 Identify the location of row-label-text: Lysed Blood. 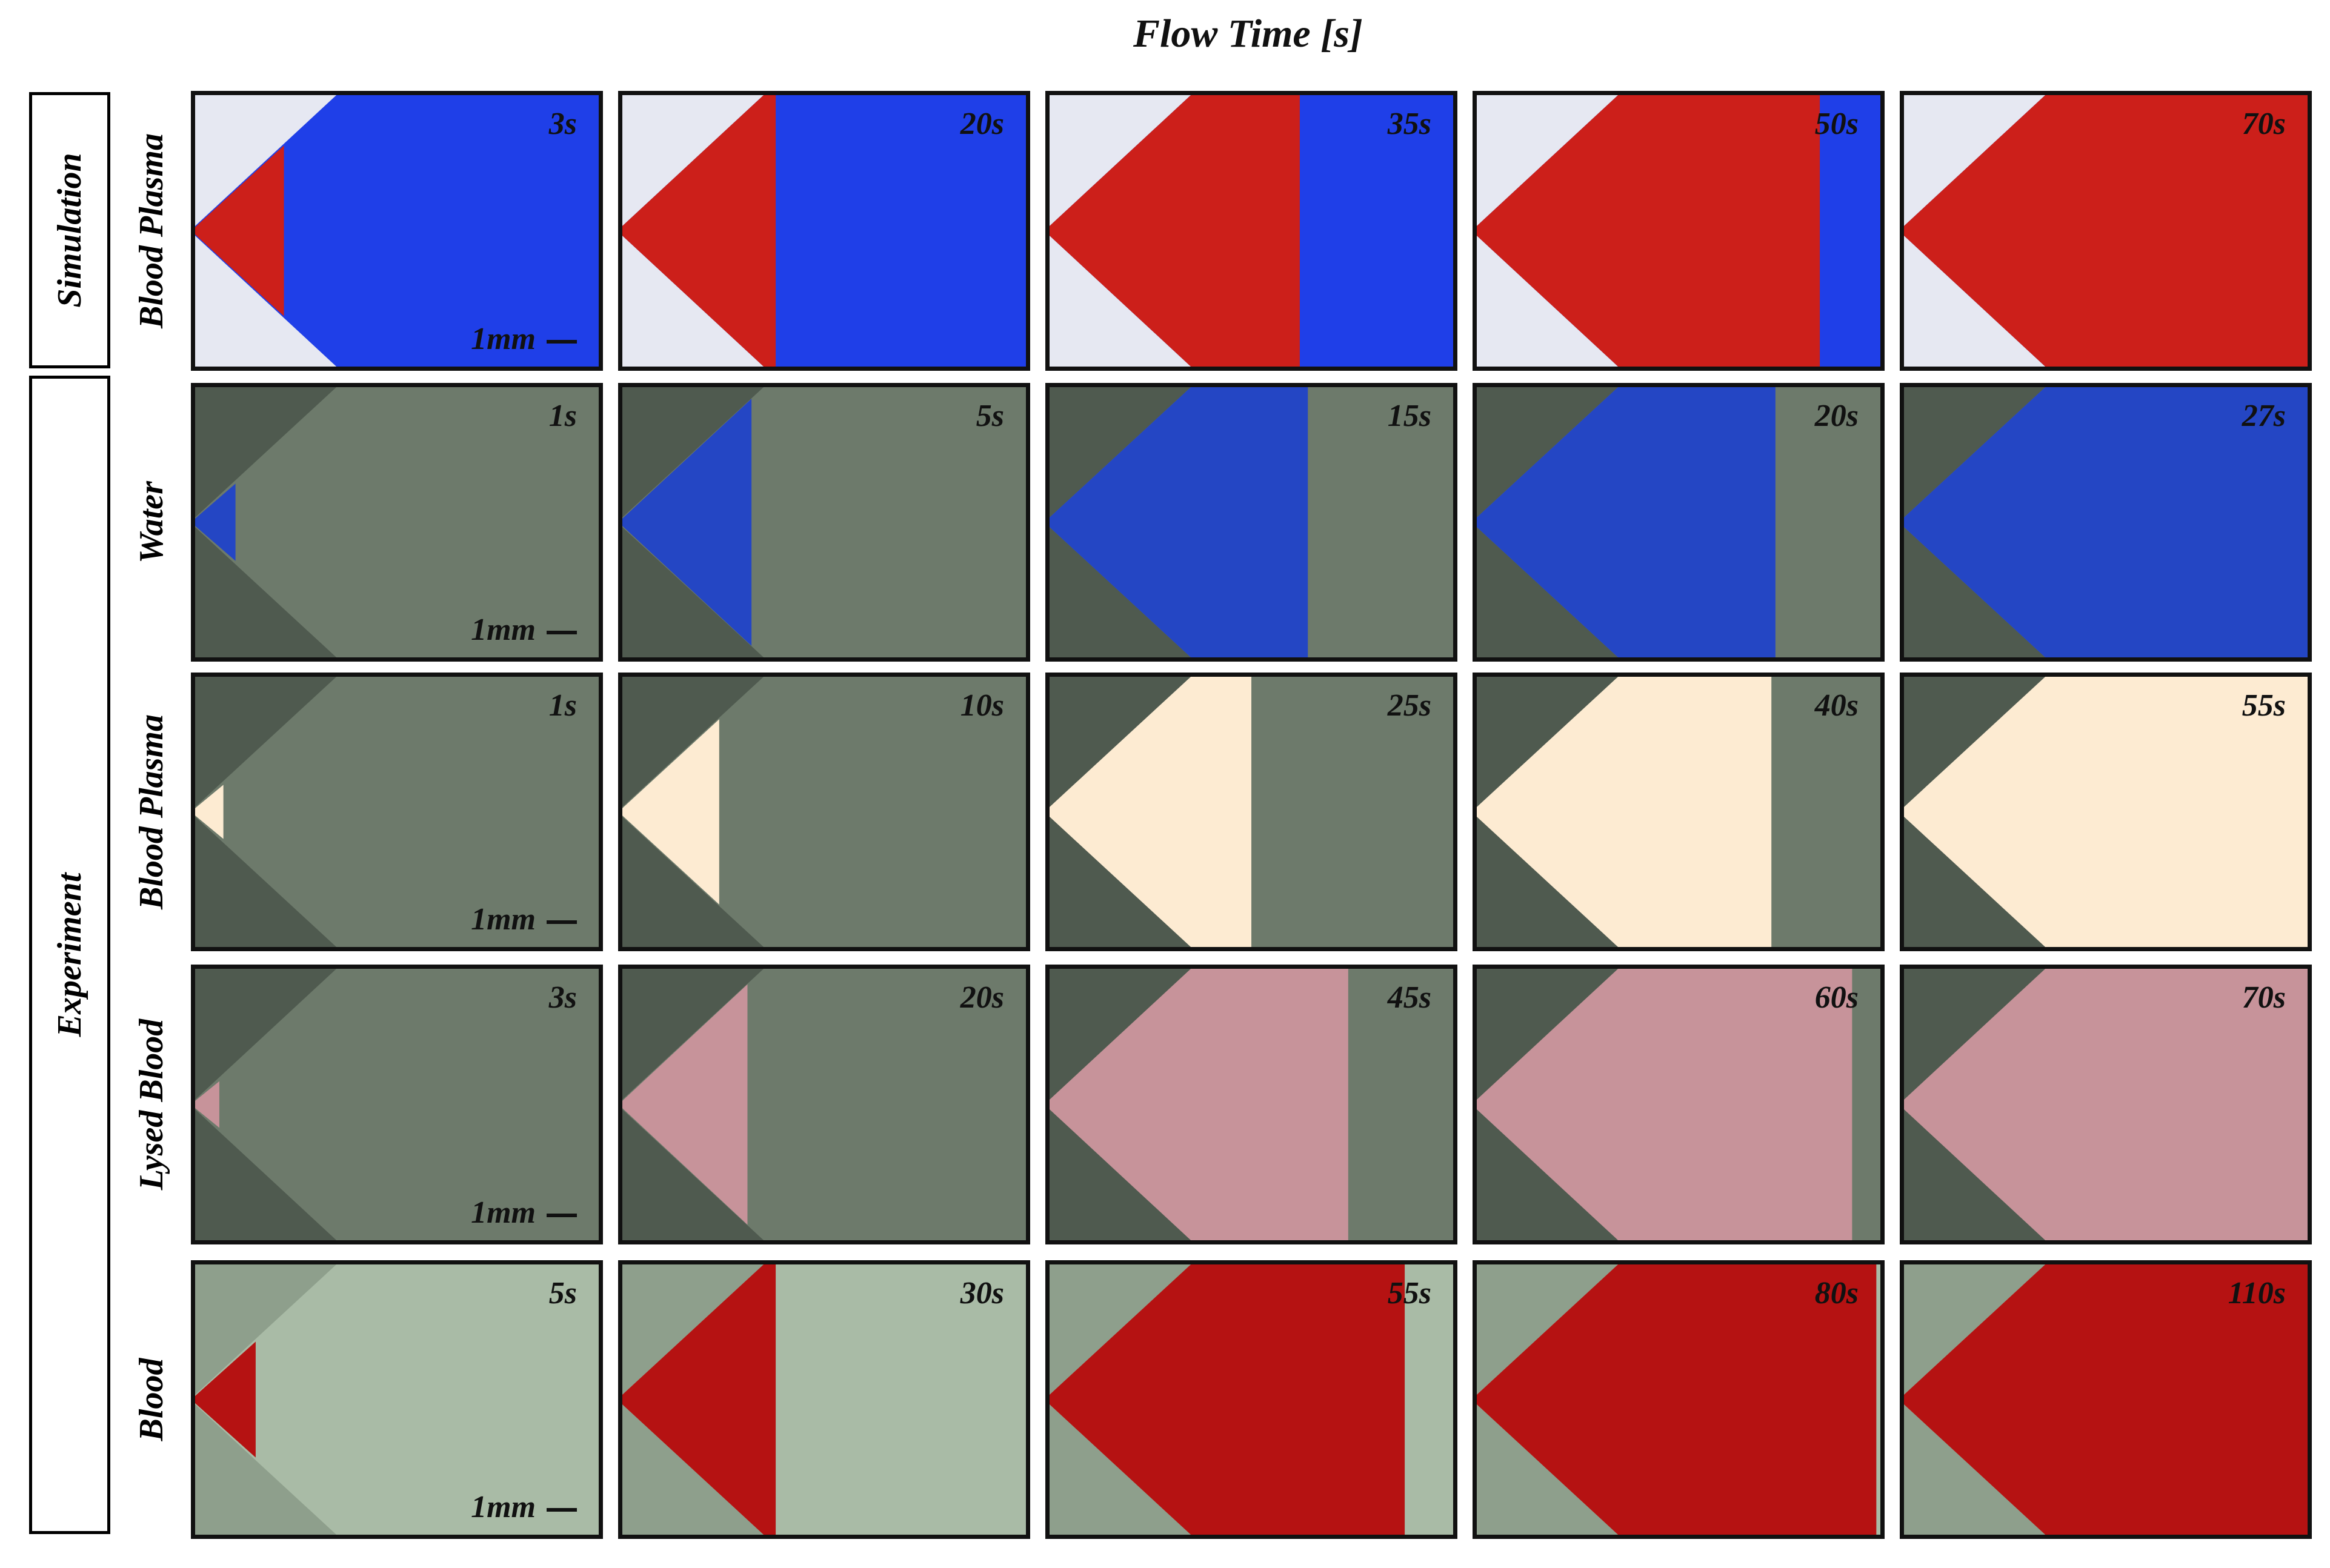
(151, 1104).